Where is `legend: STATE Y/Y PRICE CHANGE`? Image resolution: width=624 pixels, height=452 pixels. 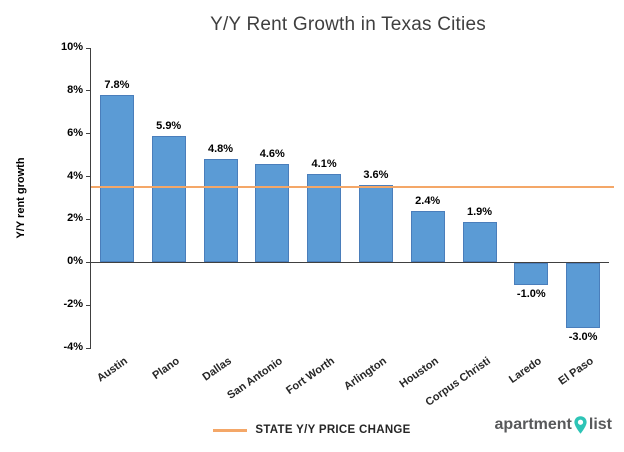
legend: STATE Y/Y PRICE CHANGE is located at coordinates (312, 430).